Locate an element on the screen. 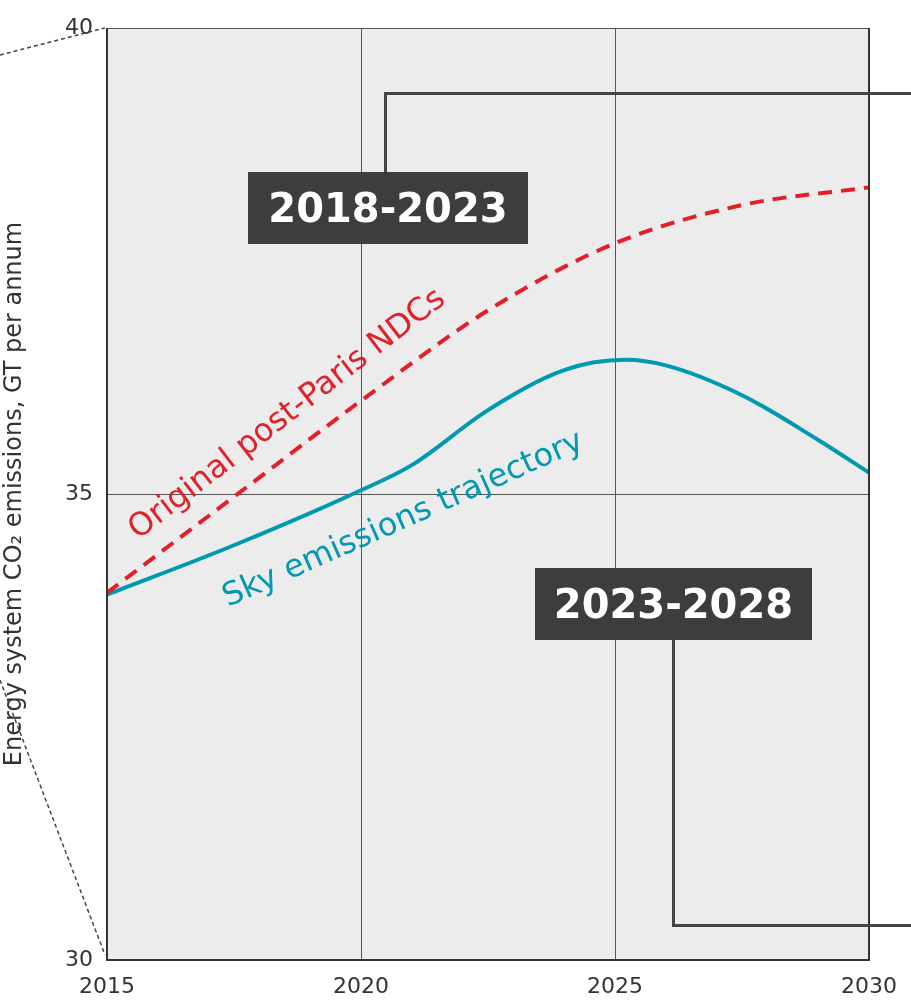  y-tick-label: 30 is located at coordinates (79, 958).